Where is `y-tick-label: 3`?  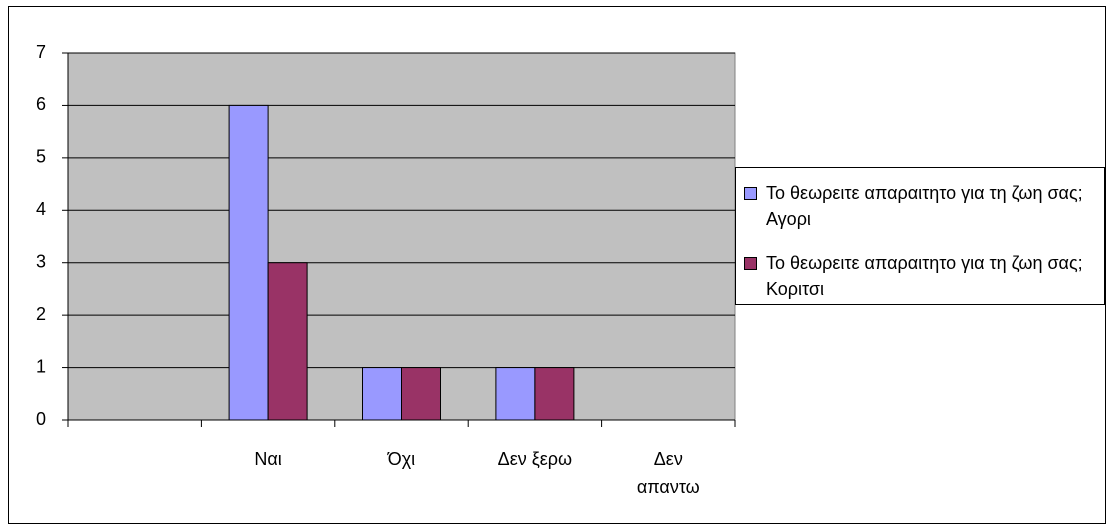
y-tick-label: 3 is located at coordinates (41, 261).